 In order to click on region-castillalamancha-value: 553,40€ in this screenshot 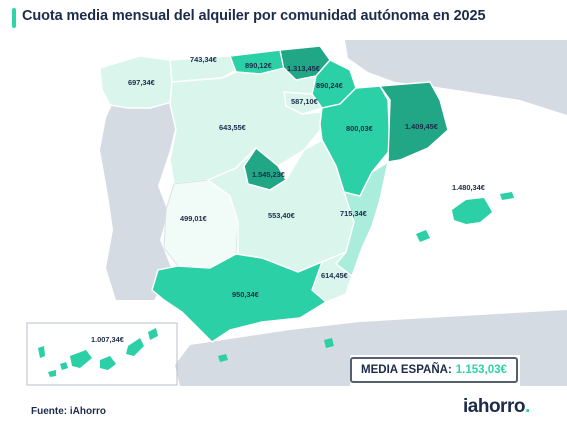, I will do `click(281, 215)`.